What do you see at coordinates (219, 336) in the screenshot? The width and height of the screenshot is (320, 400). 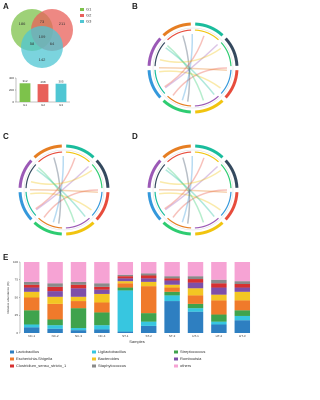 I see `x-tick-label: HT-2` at bounding box center [219, 336].